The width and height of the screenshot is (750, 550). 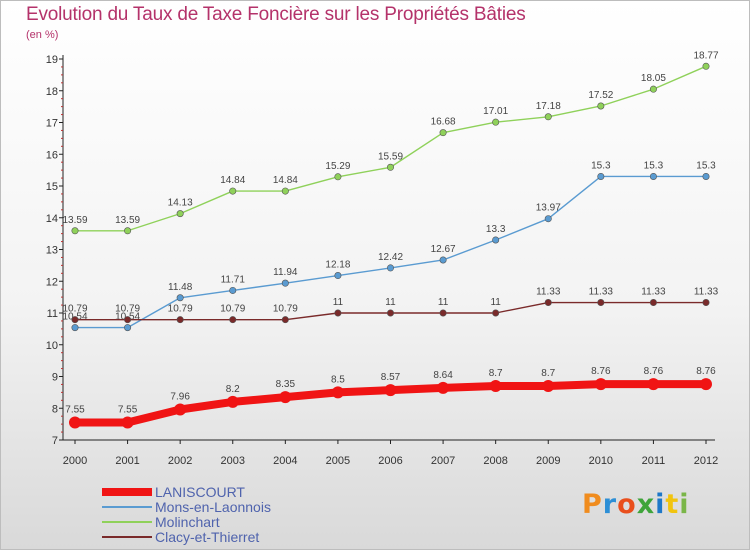 What do you see at coordinates (443, 122) in the screenshot?
I see `data-label: 16.68` at bounding box center [443, 122].